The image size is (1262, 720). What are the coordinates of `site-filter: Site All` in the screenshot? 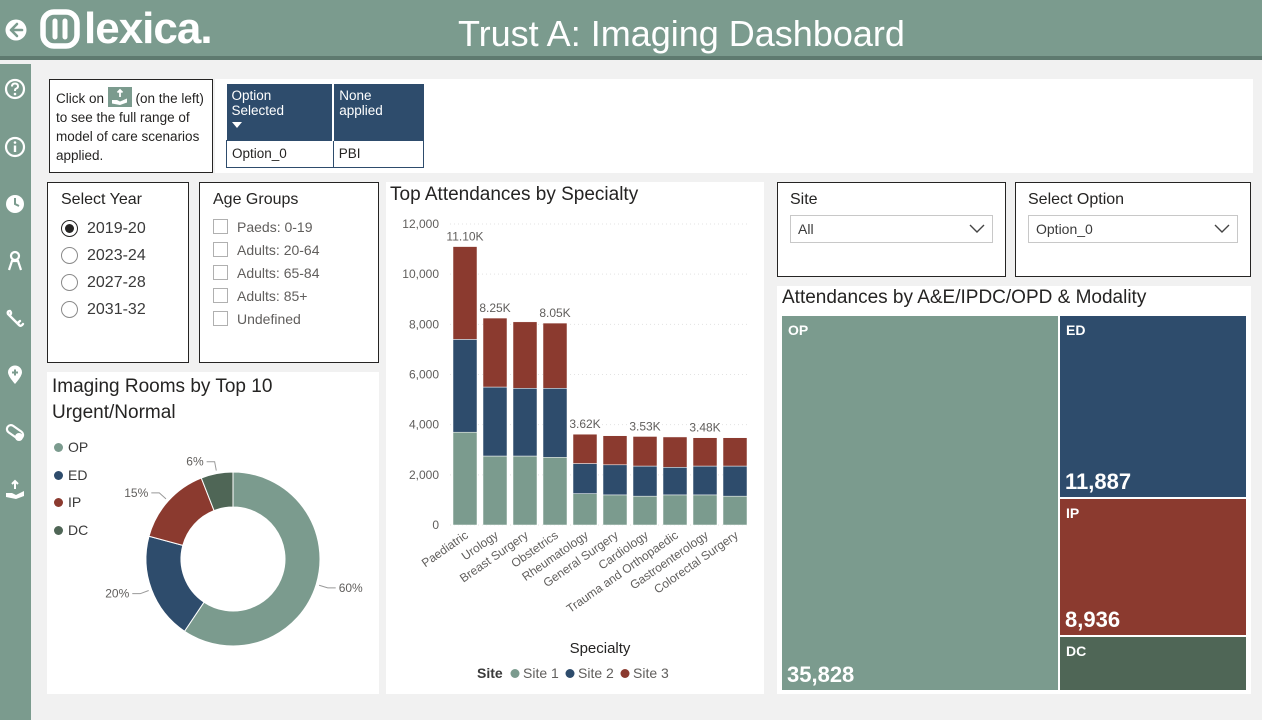 It's located at (891, 229).